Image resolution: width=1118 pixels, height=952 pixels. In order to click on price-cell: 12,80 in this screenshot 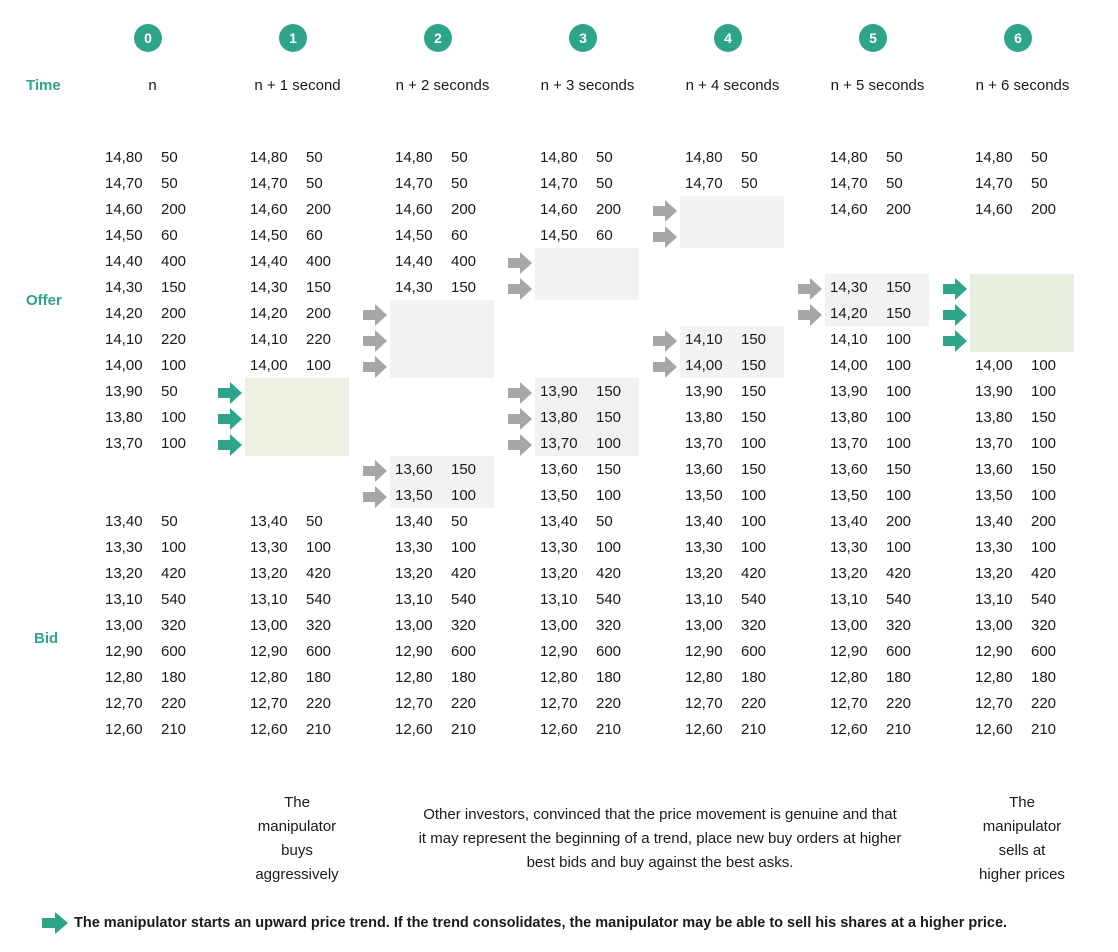, I will do `click(849, 677)`.